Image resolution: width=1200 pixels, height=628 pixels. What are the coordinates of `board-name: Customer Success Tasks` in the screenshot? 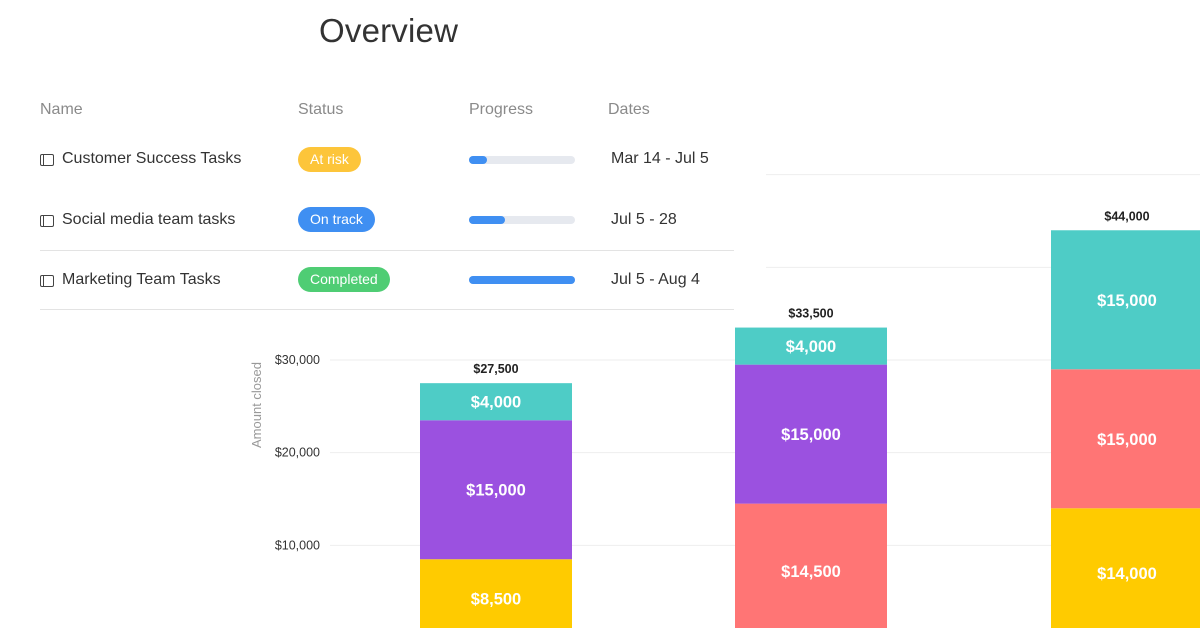 It's located at (152, 158).